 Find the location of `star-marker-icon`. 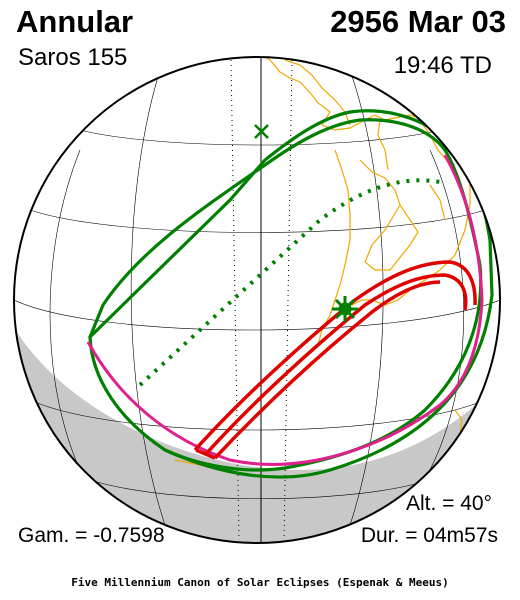

star-marker-icon is located at coordinates (345, 309).